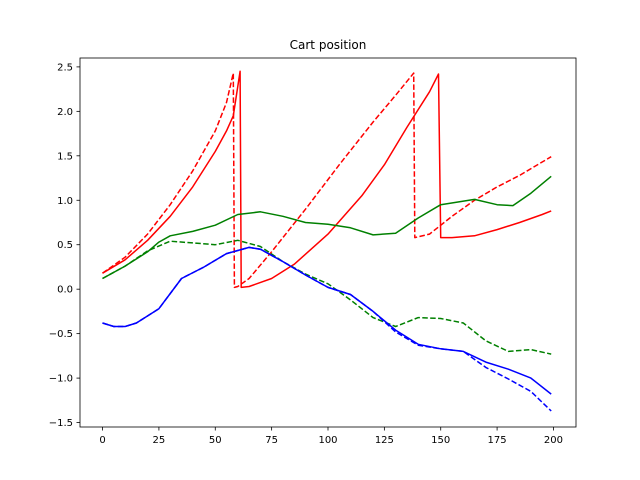  What do you see at coordinates (271, 440) in the screenshot?
I see `x-tick-label: 75` at bounding box center [271, 440].